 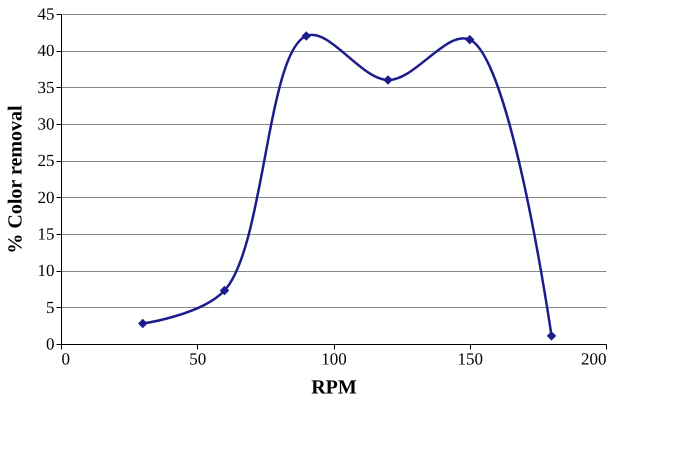 I want to click on y-tick-label: 40, so click(x=46, y=50).